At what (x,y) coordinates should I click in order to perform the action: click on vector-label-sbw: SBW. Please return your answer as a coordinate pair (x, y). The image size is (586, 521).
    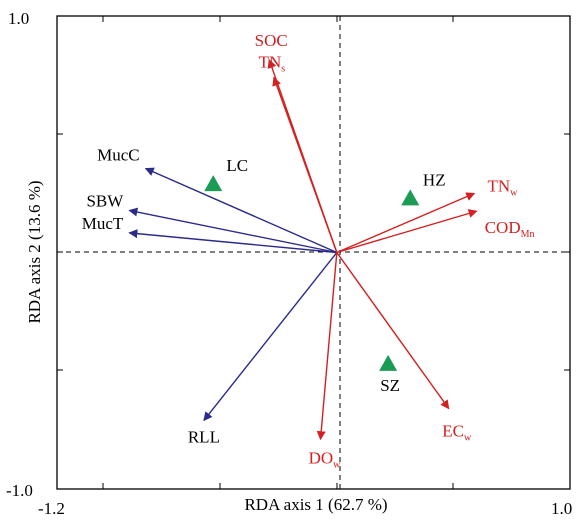
    Looking at the image, I should click on (105, 200).